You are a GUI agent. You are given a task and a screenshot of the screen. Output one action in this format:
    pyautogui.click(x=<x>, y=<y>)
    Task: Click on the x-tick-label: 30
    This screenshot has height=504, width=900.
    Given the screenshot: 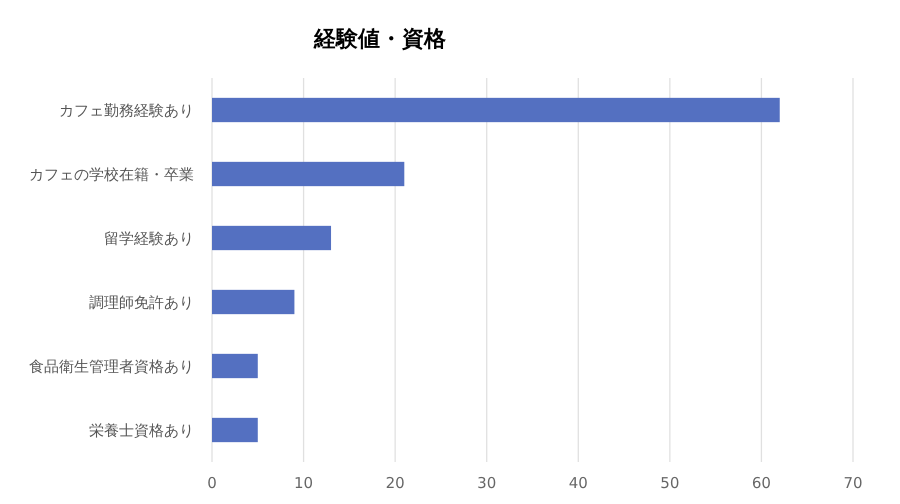 What is the action you would take?
    pyautogui.click(x=486, y=483)
    